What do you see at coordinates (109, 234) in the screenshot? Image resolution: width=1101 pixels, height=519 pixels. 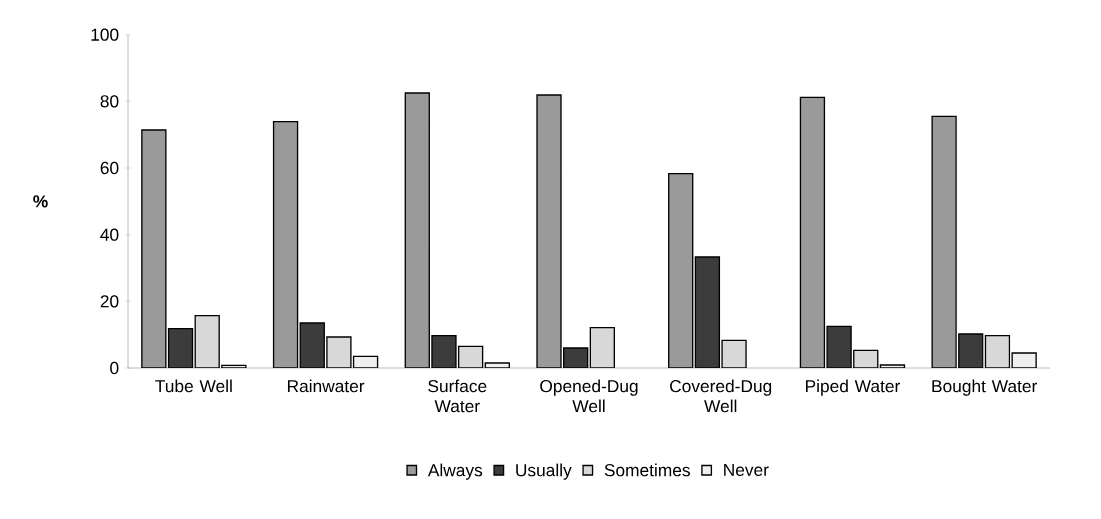 I see `y-tick-label: 40` at bounding box center [109, 234].